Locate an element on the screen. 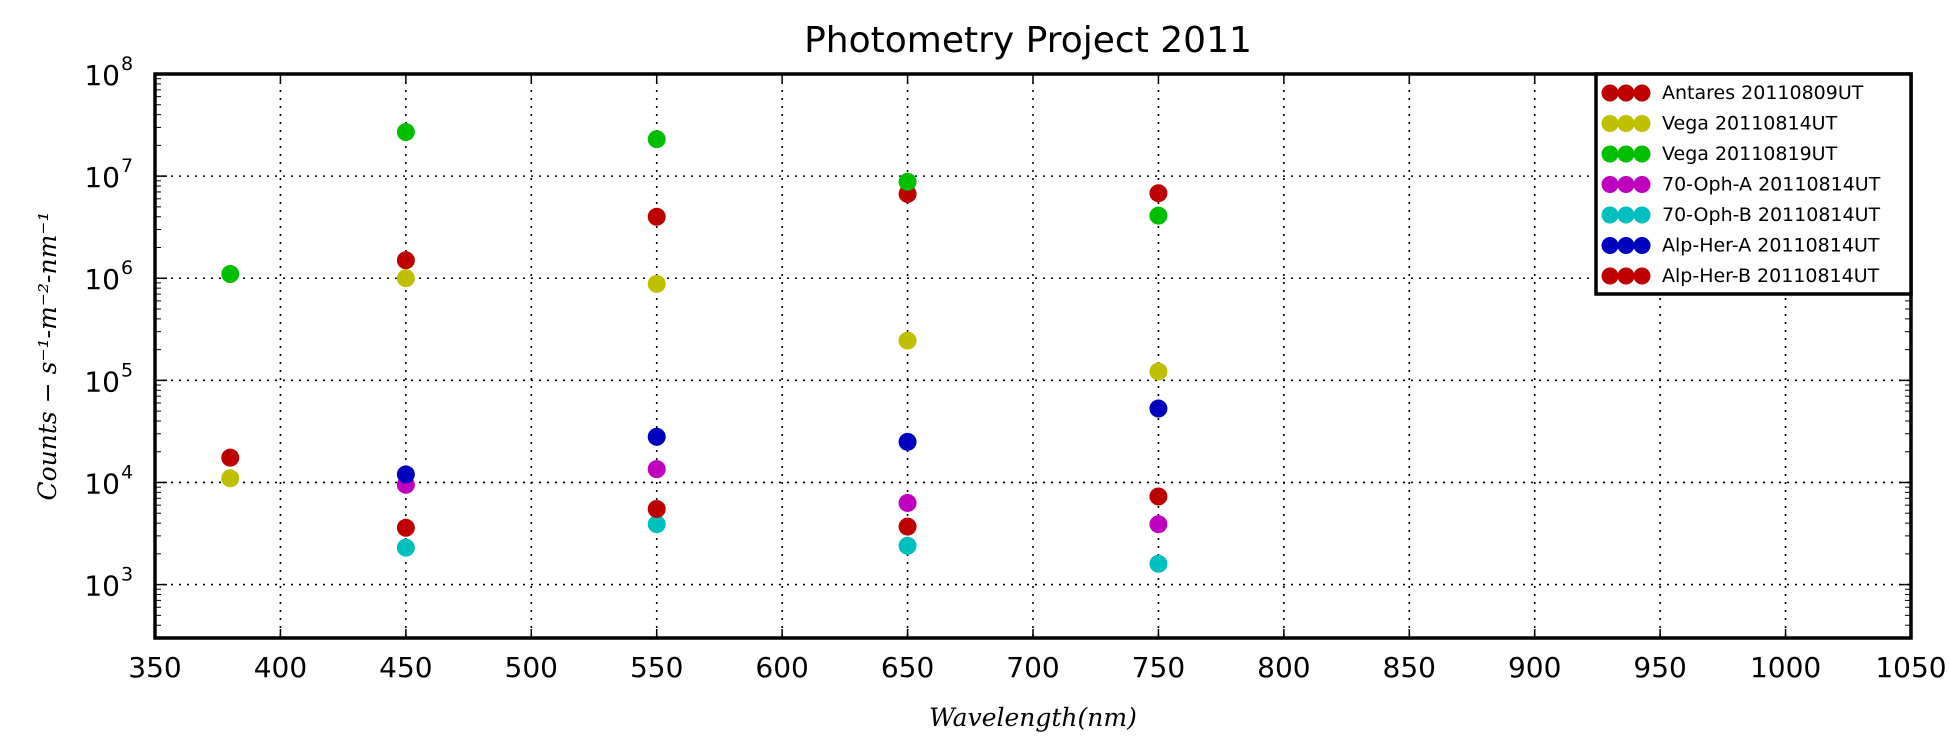 Image resolution: width=1950 pixels, height=750 pixels. x-tick-label: 950 is located at coordinates (1659, 667).